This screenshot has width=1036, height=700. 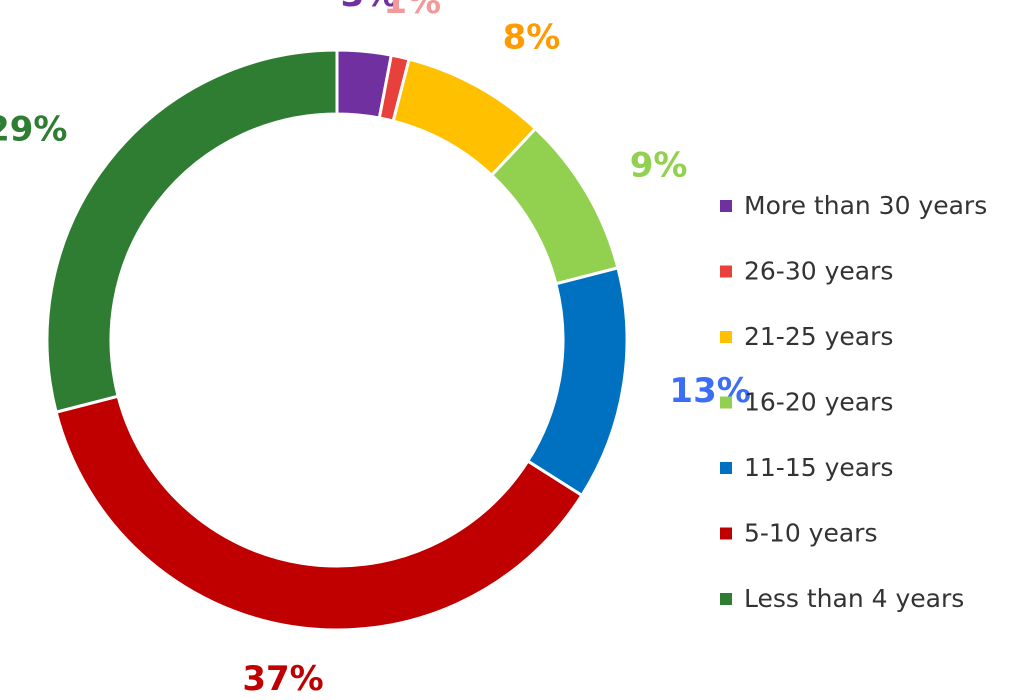 What do you see at coordinates (33, 129) in the screenshot?
I see `data-label: 29%` at bounding box center [33, 129].